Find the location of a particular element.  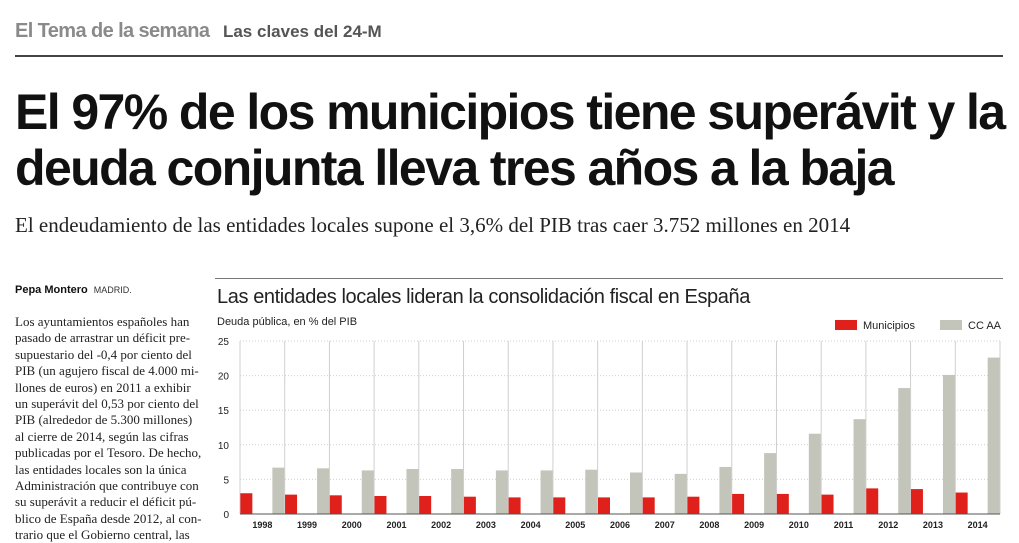

bar-municipios-2005 is located at coordinates (559, 505).